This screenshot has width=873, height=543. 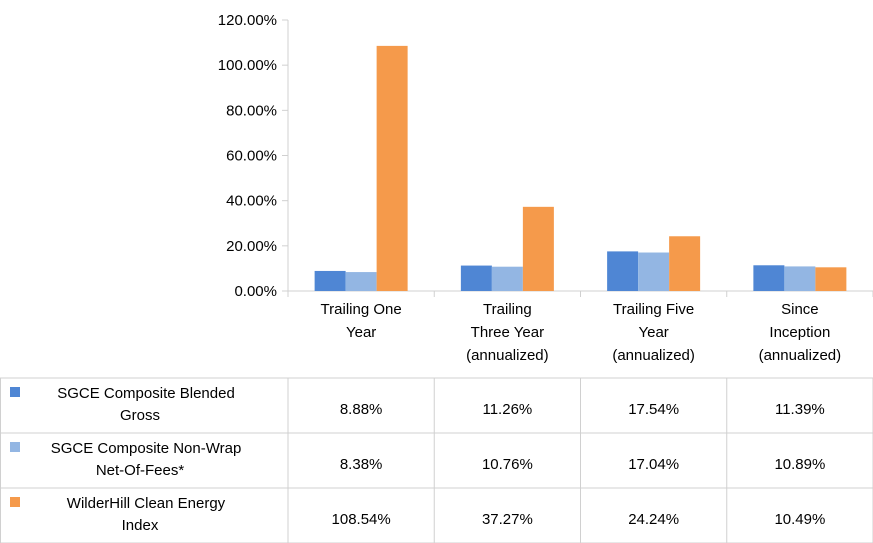 I want to click on legend-entry-line: SGCE Composite Non-Wrap, so click(x=146, y=448).